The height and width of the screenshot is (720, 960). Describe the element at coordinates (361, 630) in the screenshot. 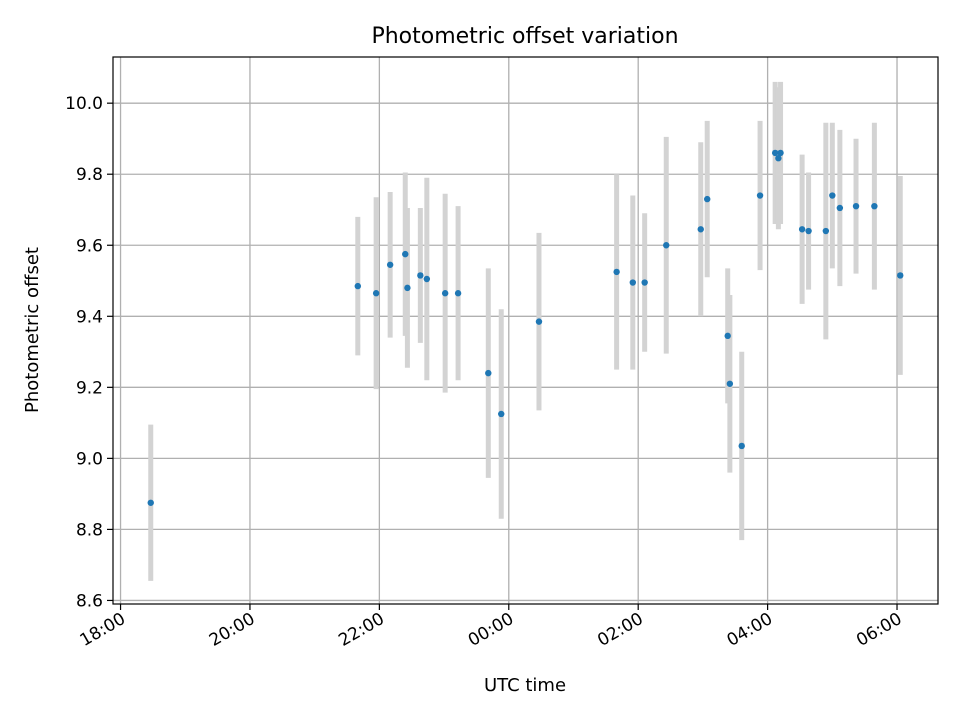

I see `x-tick-label: 22:00` at that location.